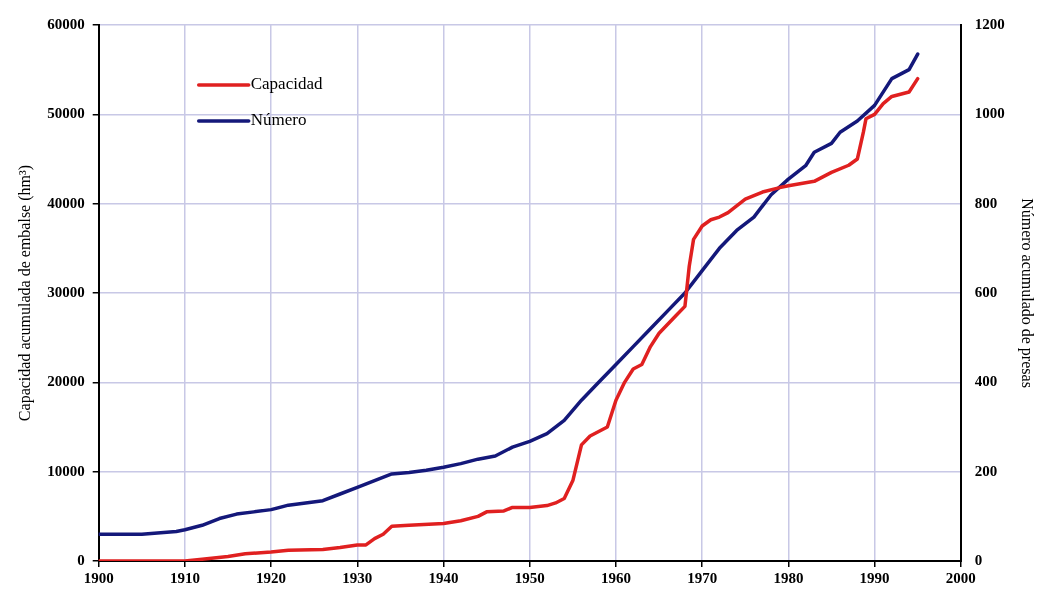 Image resolution: width=1056 pixels, height=603 pixels. I want to click on x-tick-label: 1960, so click(615, 577).